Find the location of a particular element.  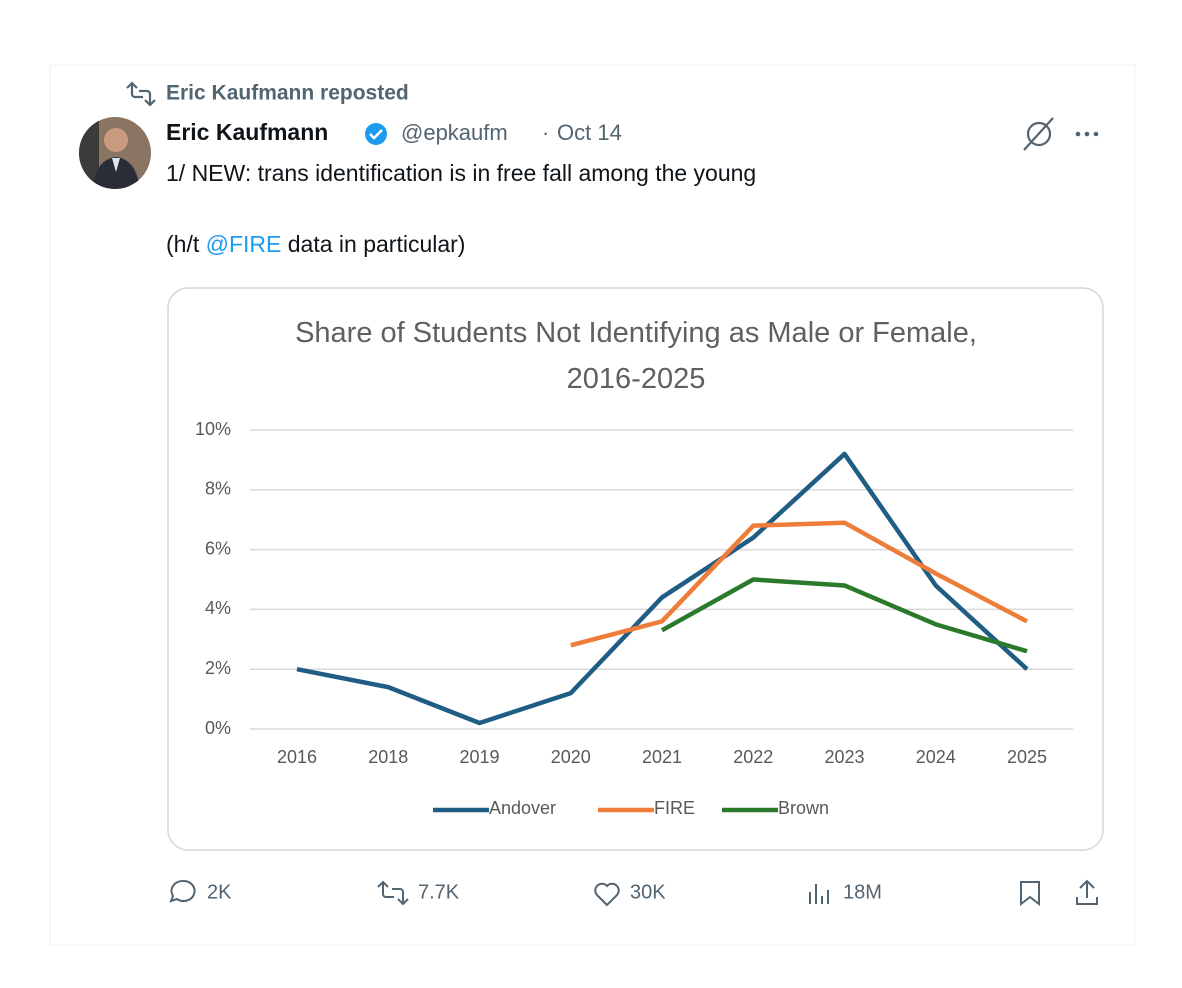

repost-icon is located at coordinates (141, 94).